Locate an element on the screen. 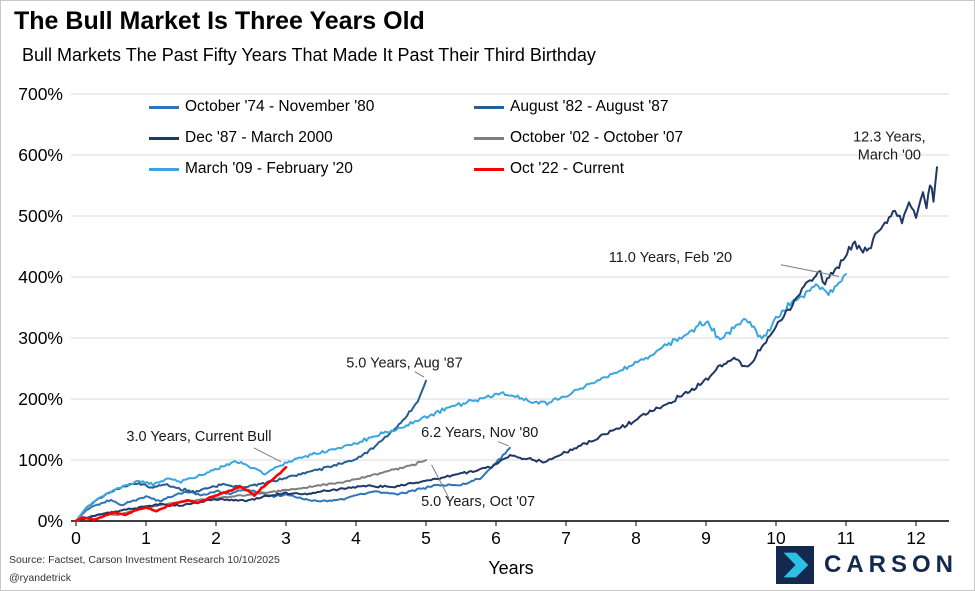 This screenshot has height=591, width=975. svg-text: 700% is located at coordinates (40, 94).